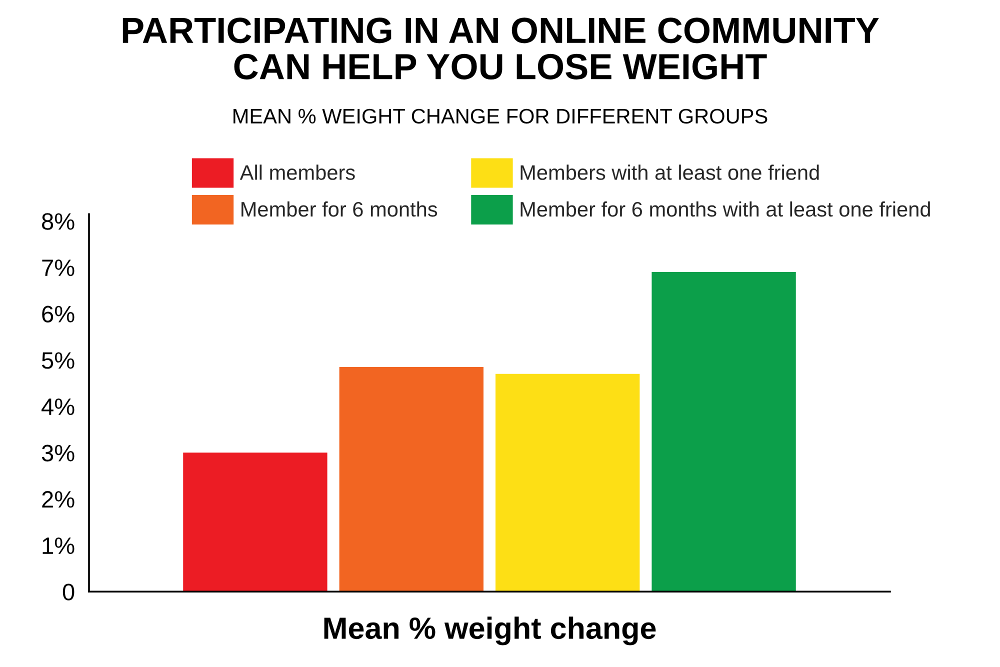  Describe the element at coordinates (500, 49) in the screenshot. I see `chart-title: PARTICIPATING IN AN ONLINE COMMUNITY CAN HELP YOU LOSE WEIGHT` at that location.